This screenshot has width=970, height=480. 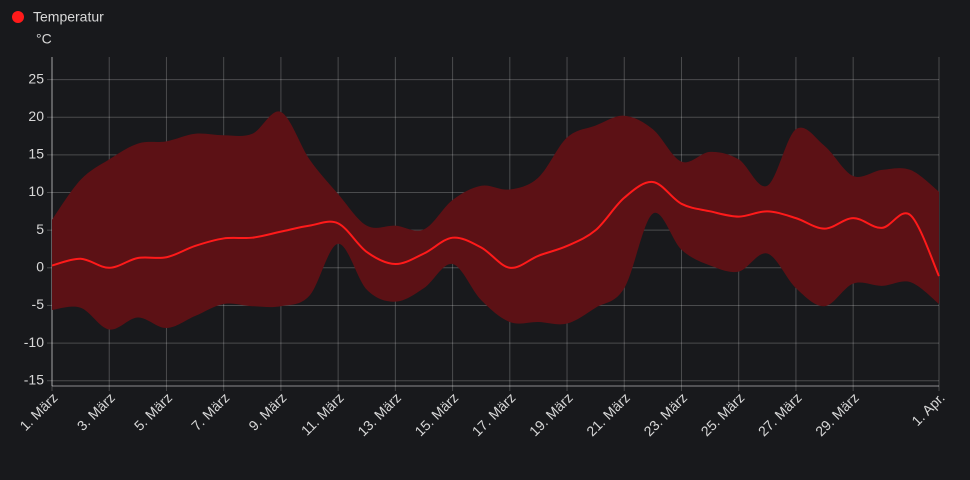 I want to click on y-axis-title: °C, so click(x=44, y=39).